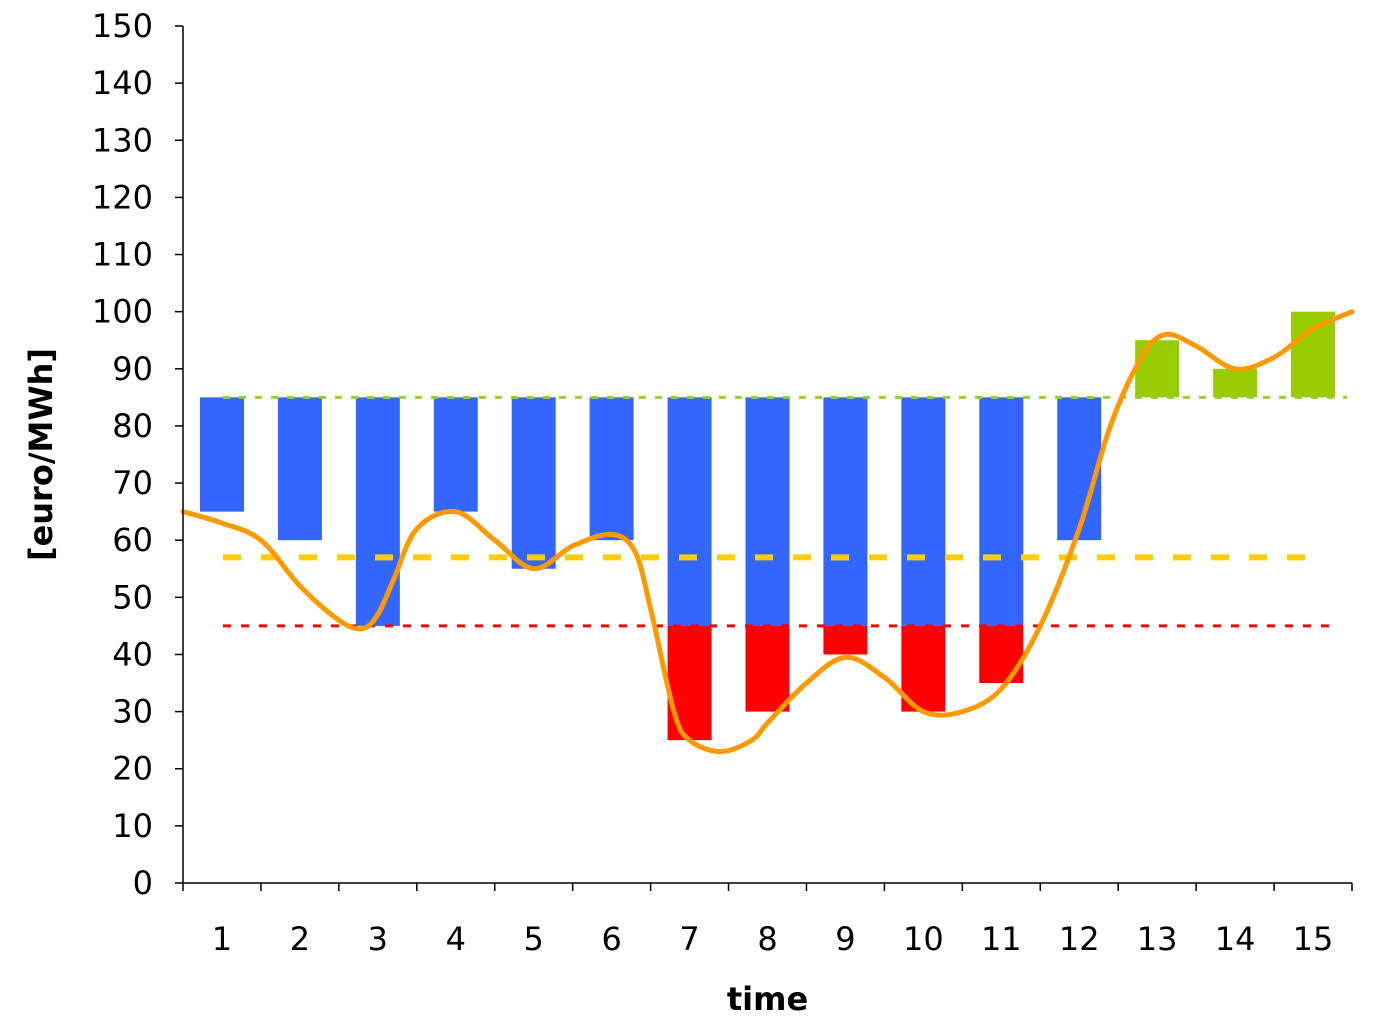 The width and height of the screenshot is (1377, 1018). I want to click on y-tick-label-120: 120, so click(122, 197).